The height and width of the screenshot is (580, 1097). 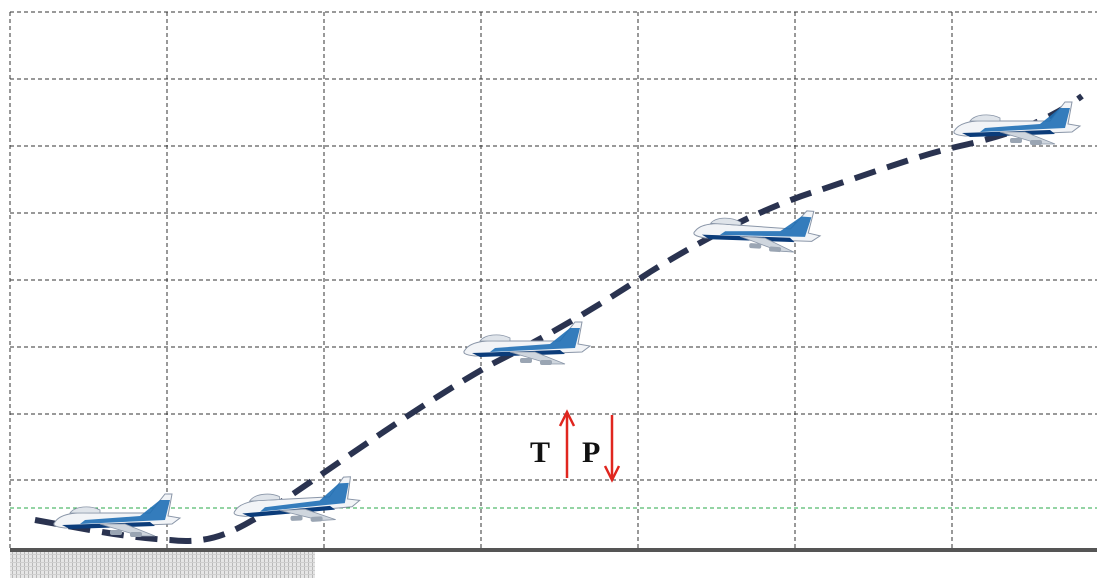 I want to click on weight-label: P, so click(x=591, y=452).